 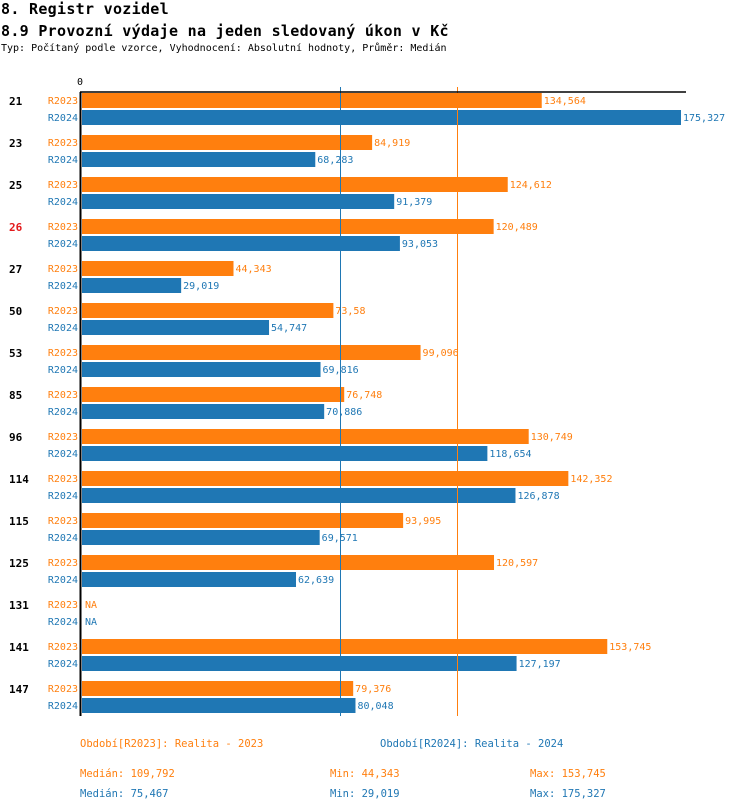 I want to click on data-label: 142,352, so click(x=591, y=479).